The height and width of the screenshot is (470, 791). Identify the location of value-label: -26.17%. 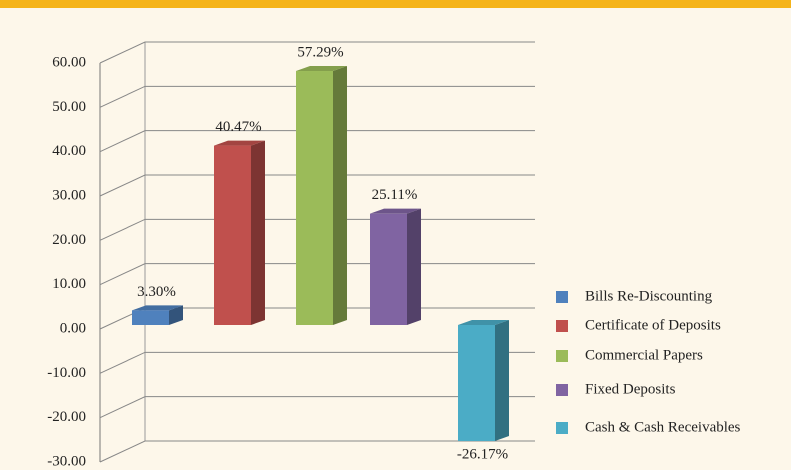
(482, 454).